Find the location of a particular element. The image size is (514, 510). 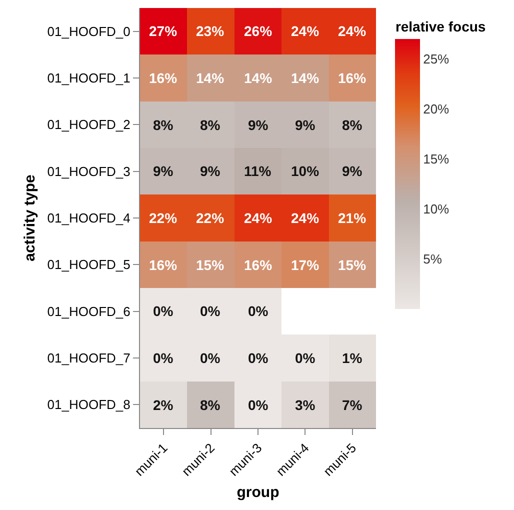

color-bar-label: 15% is located at coordinates (436, 159).